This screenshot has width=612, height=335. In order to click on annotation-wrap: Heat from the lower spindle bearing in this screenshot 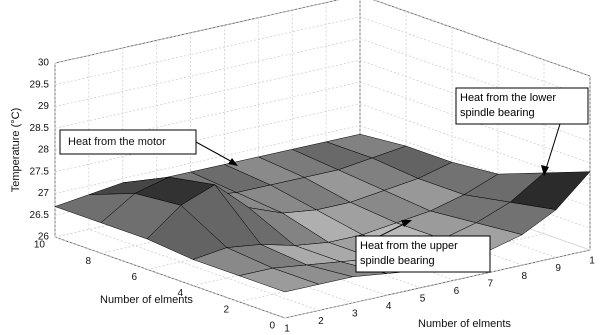, I will do `click(508, 105)`.